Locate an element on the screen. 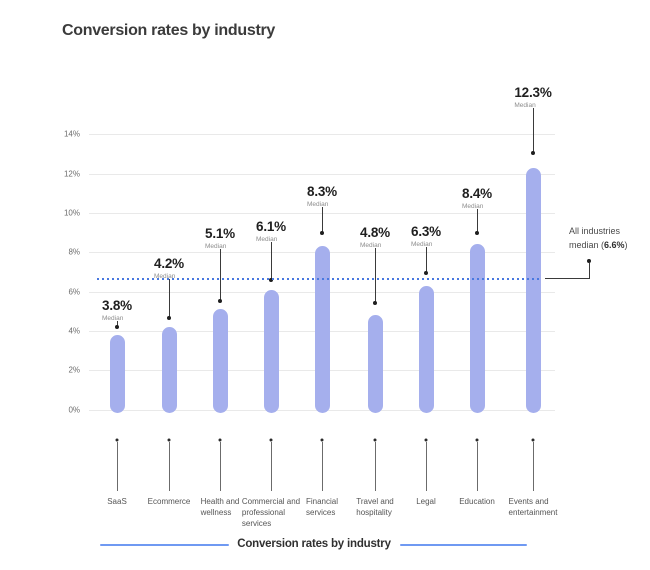 The width and height of the screenshot is (650, 570). point-value-label: 8.3% is located at coordinates (322, 191).